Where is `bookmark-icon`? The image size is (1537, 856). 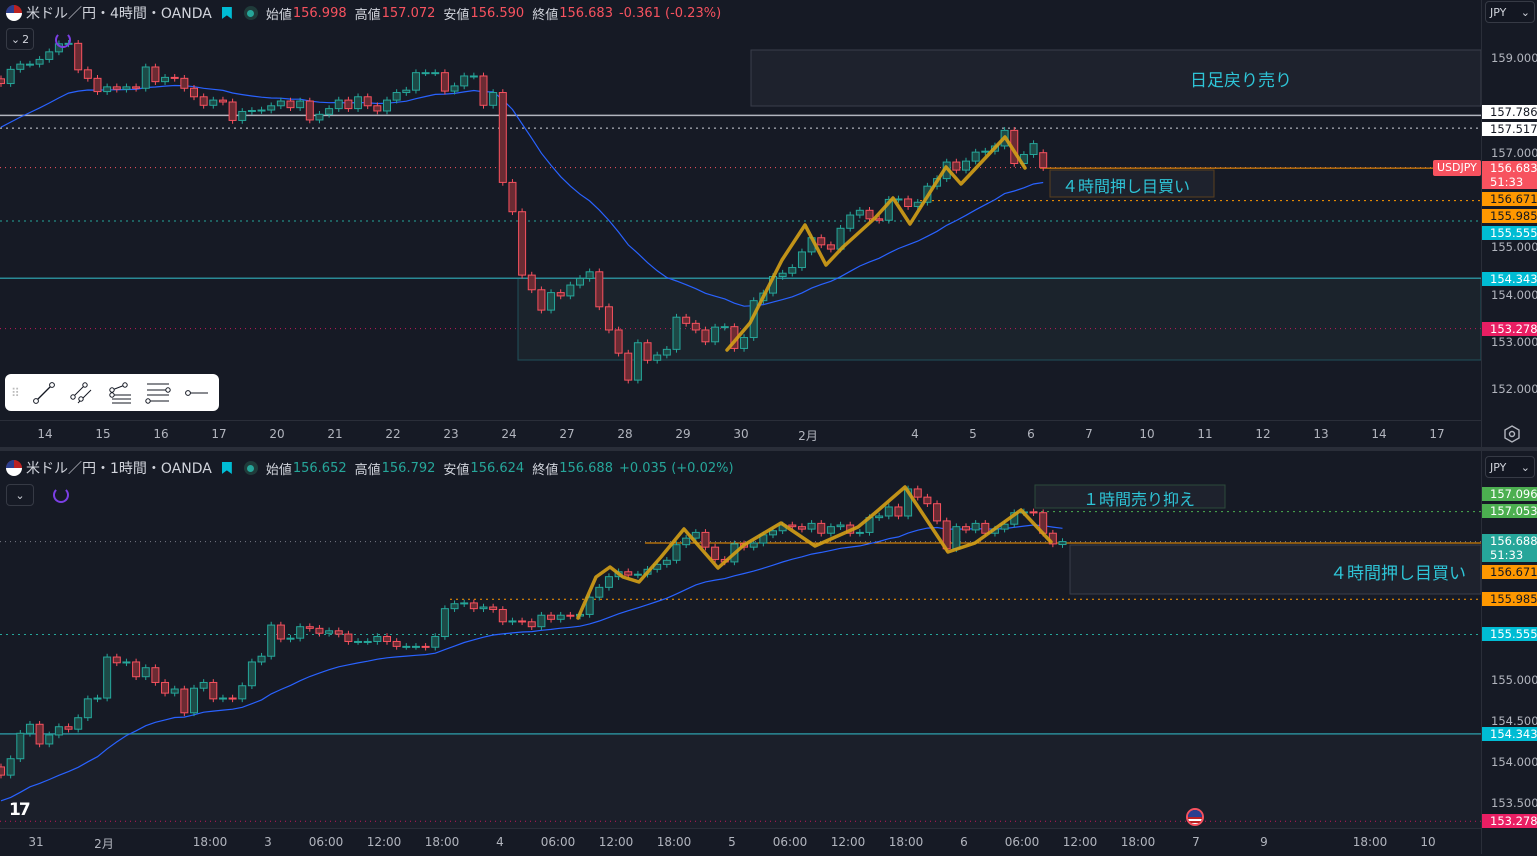
bookmark-icon is located at coordinates (226, 13).